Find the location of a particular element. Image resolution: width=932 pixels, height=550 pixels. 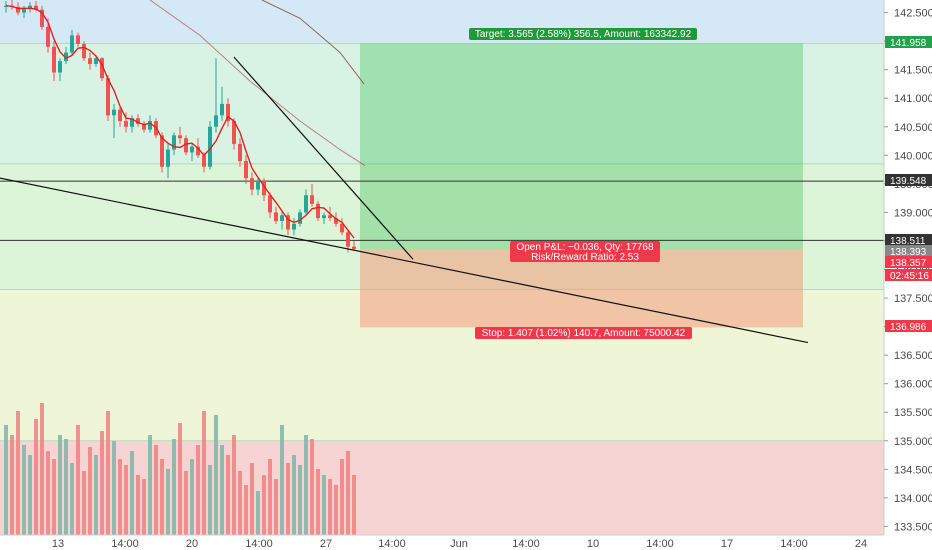

y-tick-label-4: 140.500 is located at coordinates (913, 128).